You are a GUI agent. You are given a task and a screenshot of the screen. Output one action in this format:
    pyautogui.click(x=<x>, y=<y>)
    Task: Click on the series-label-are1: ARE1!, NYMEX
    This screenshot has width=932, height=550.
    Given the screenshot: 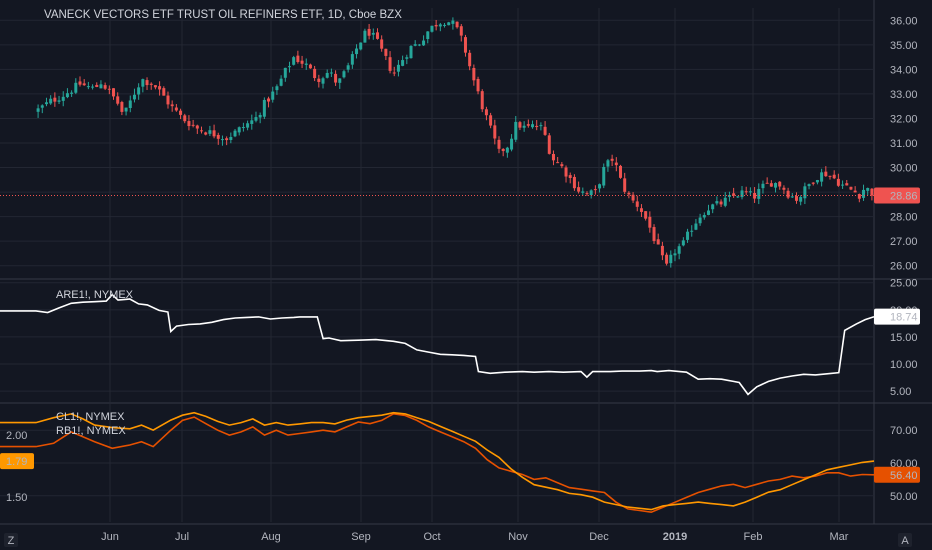 What is the action you would take?
    pyautogui.click(x=95, y=295)
    